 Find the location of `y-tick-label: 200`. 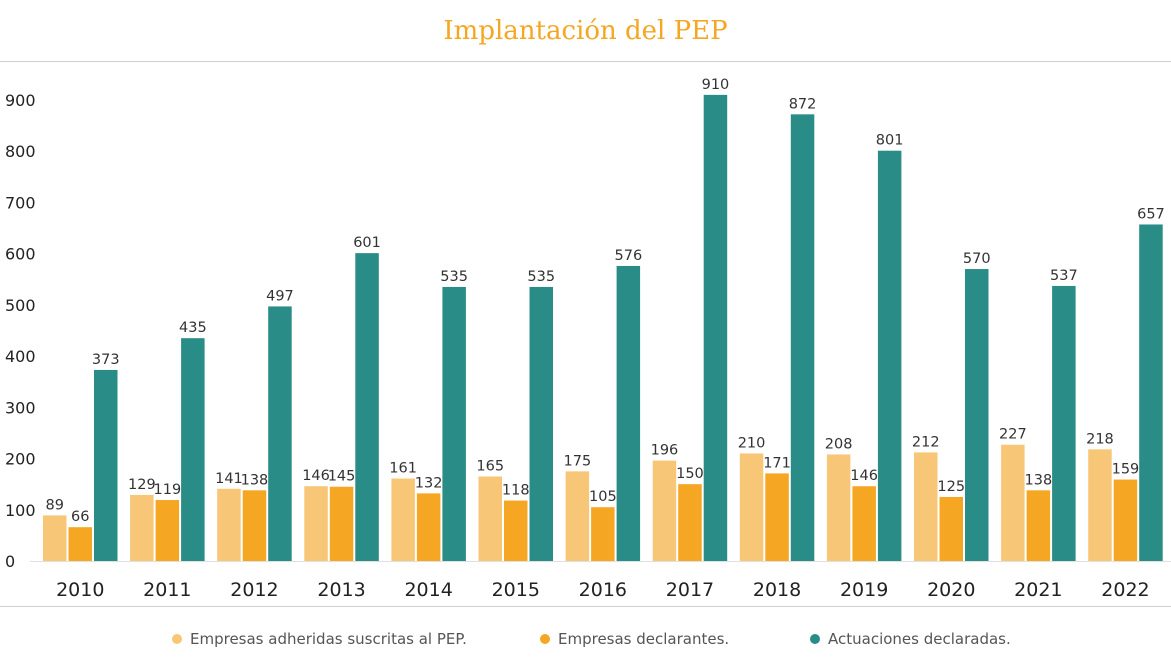

y-tick-label: 200 is located at coordinates (20, 459).